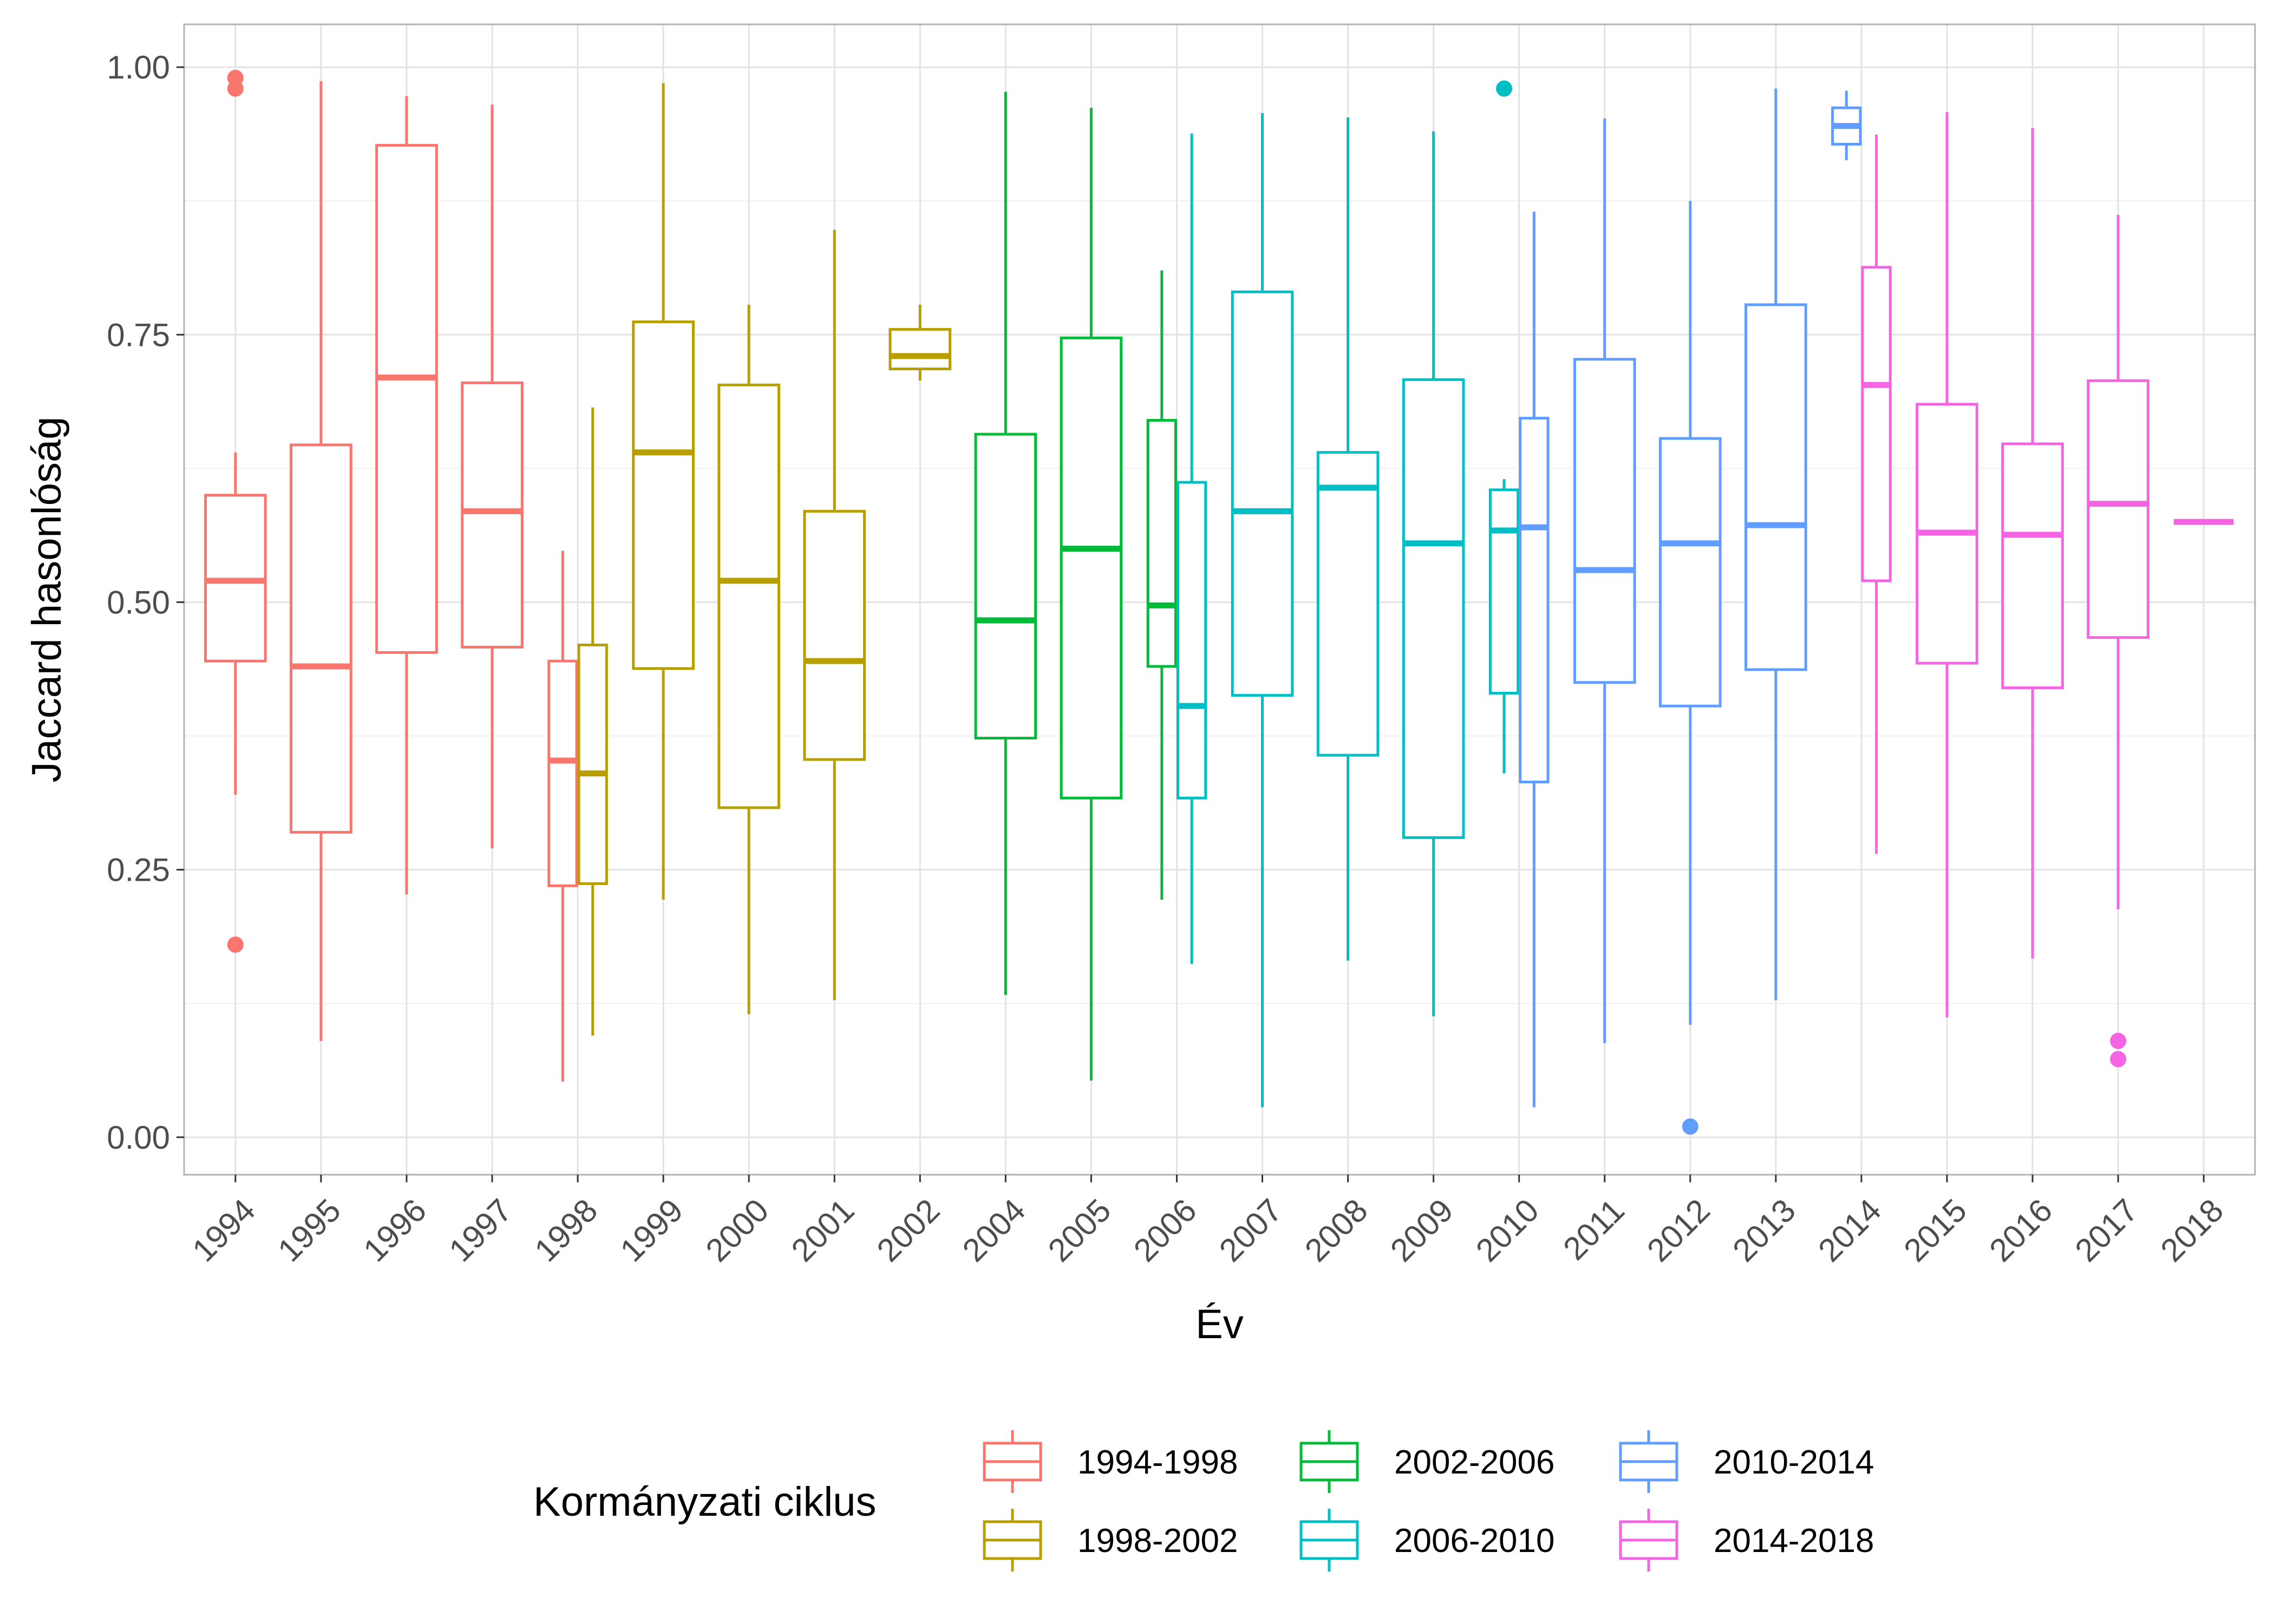 Image resolution: width=2274 pixels, height=1624 pixels. What do you see at coordinates (236, 511) in the screenshot?
I see `box-1994-1994-1998` at bounding box center [236, 511].